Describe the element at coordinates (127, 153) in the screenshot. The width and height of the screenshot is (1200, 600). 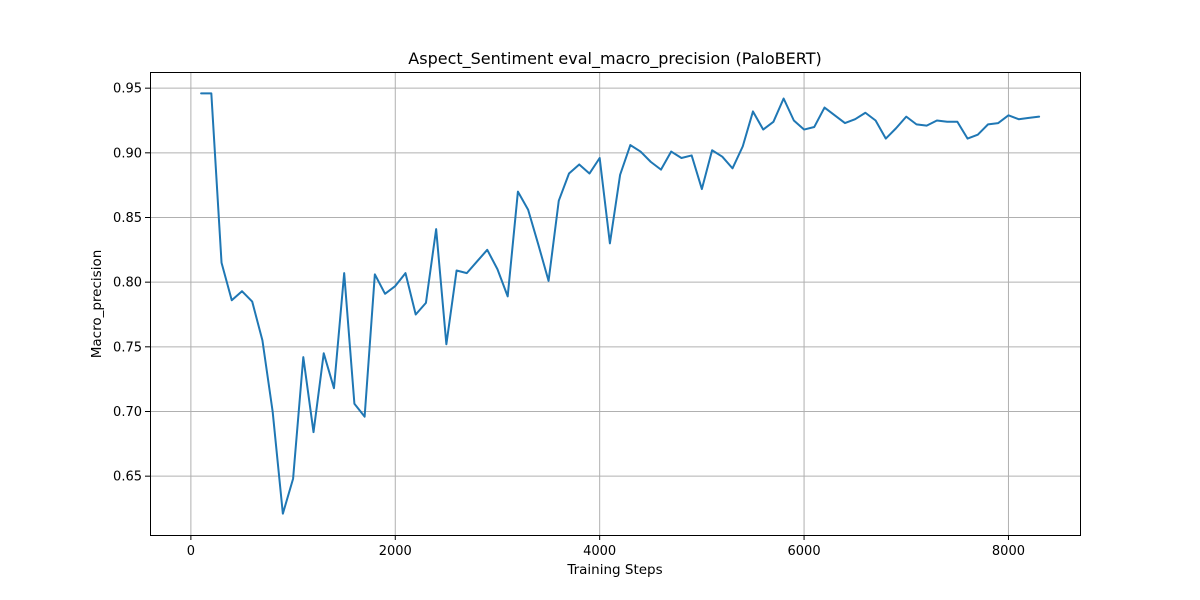
I see `y-tick-label: 0.90` at that location.